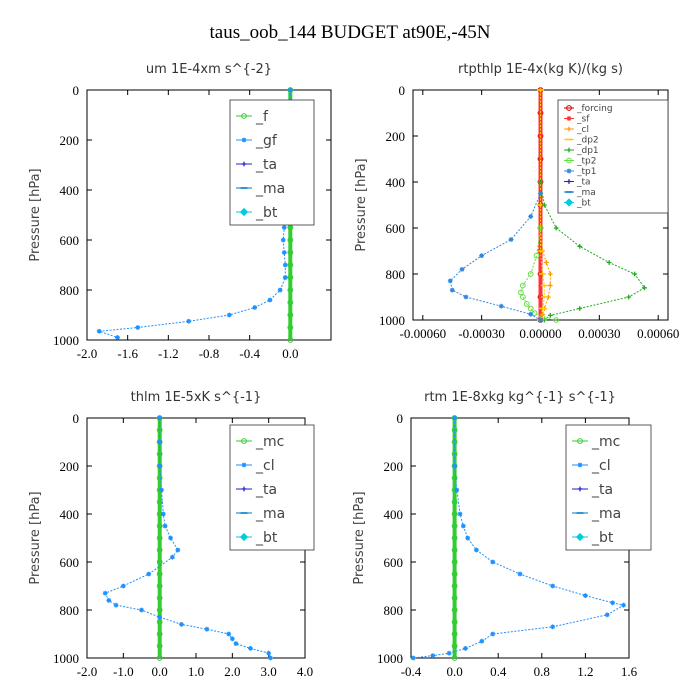 Image resolution: width=700 pixels, height=700 pixels. I want to click on panel-3-ytick-label: 600, so click(70, 562).